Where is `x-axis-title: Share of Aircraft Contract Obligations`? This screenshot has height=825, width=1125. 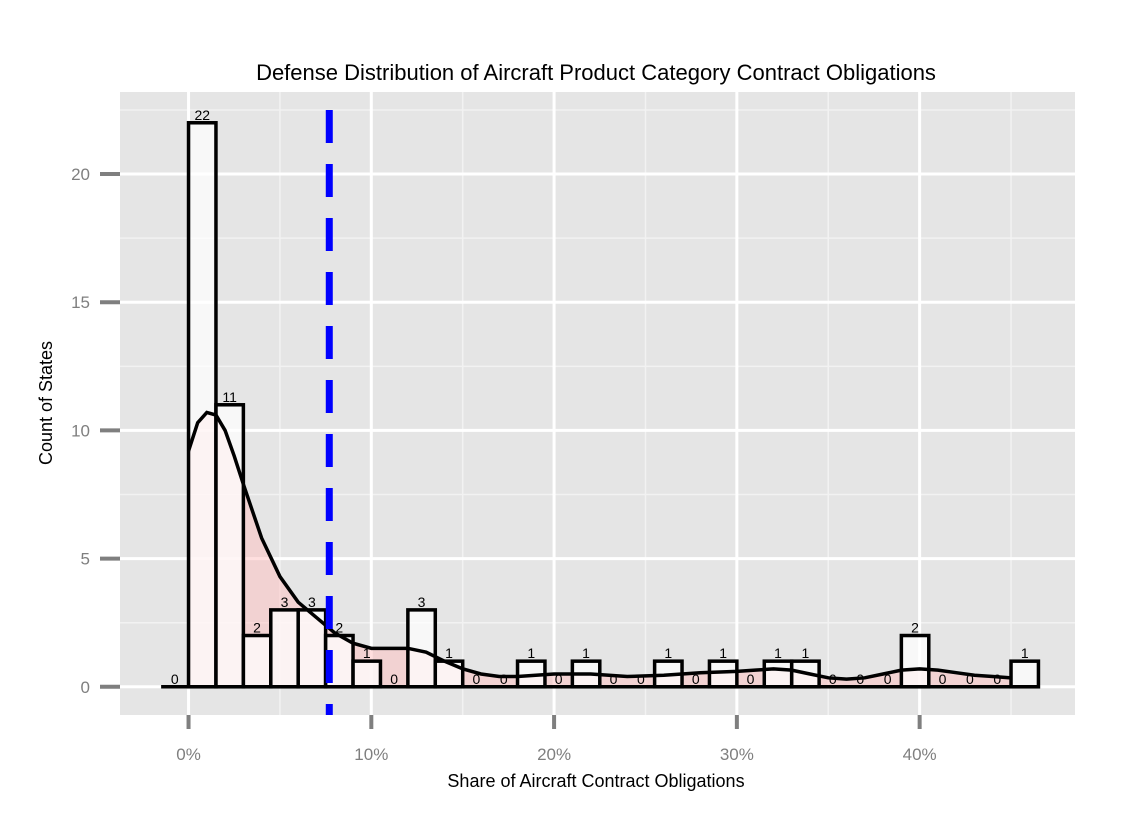
x-axis-title: Share of Aircraft Contract Obligations is located at coordinates (595, 781).